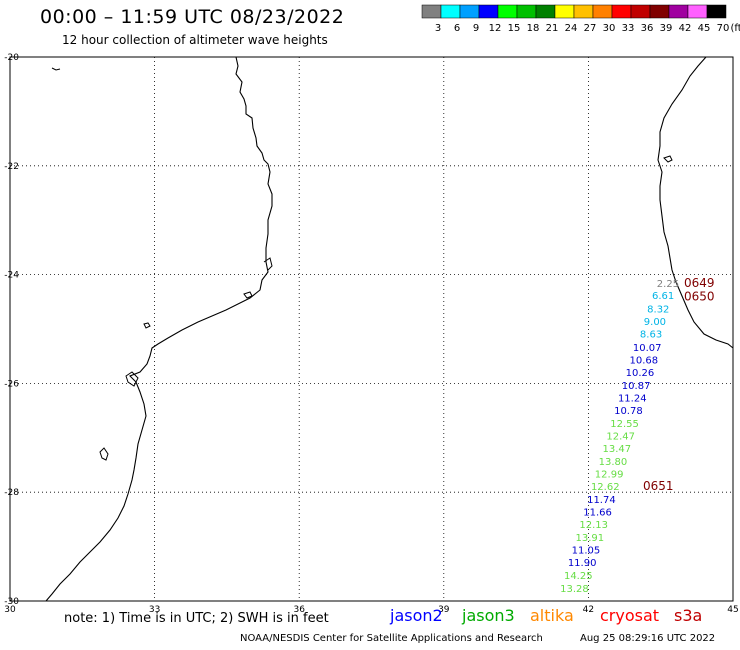  Describe the element at coordinates (651, 335) in the screenshot. I see `wave-height-value: 8.63` at that location.